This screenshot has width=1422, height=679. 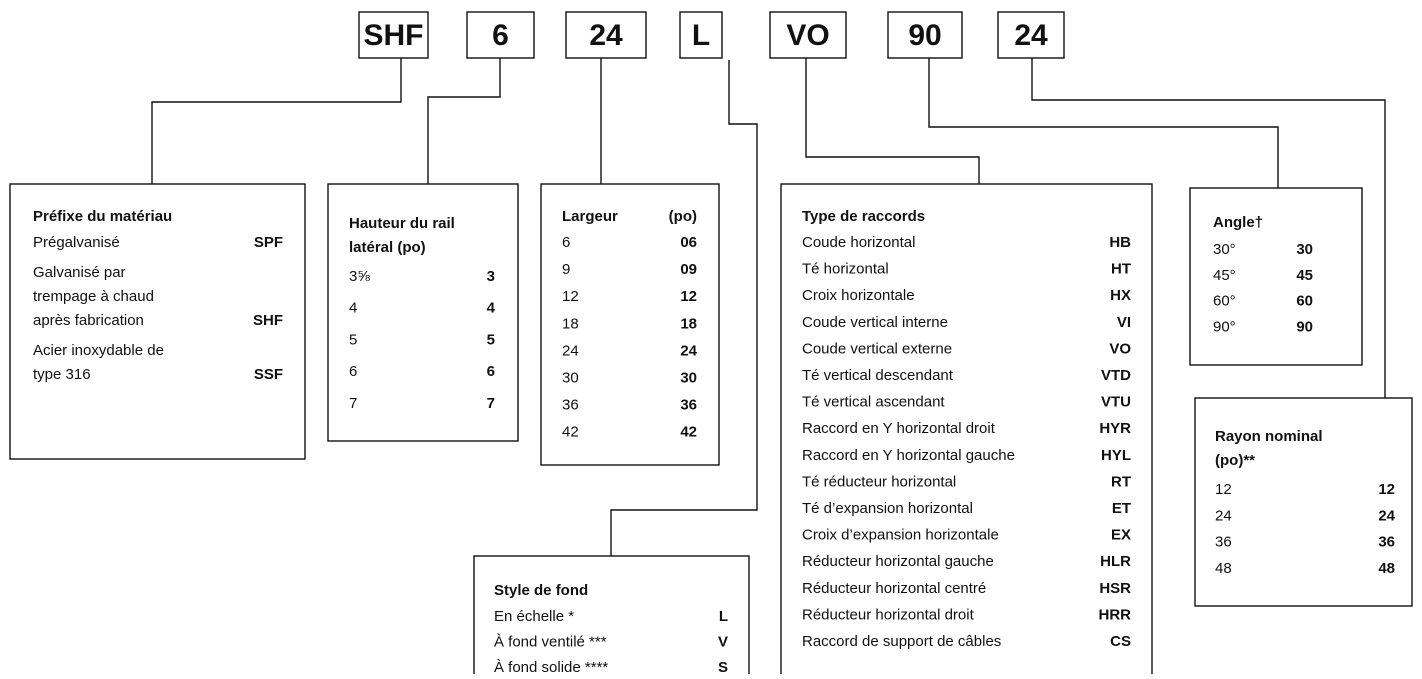 What do you see at coordinates (1121, 508) in the screenshot?
I see `row-code: ET` at bounding box center [1121, 508].